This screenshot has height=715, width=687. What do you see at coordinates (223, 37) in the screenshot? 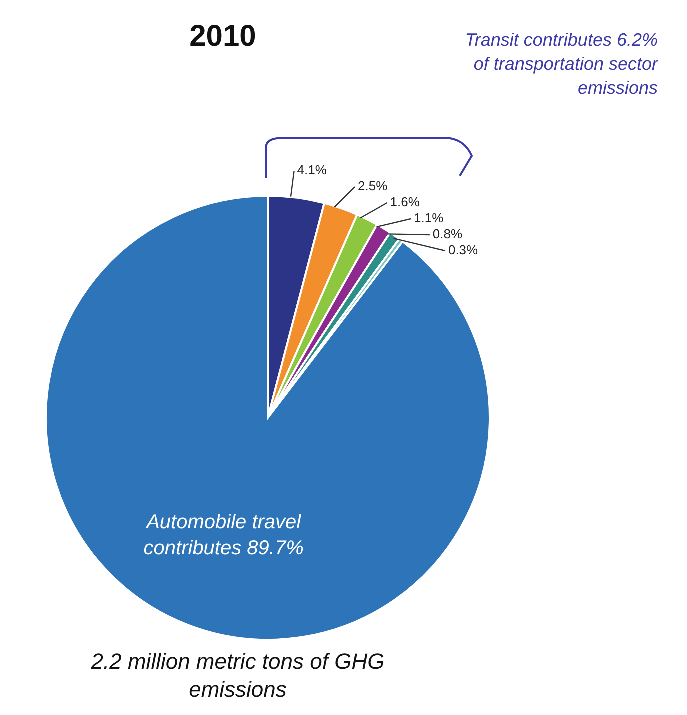
I see `chart-title: 2010` at bounding box center [223, 37].